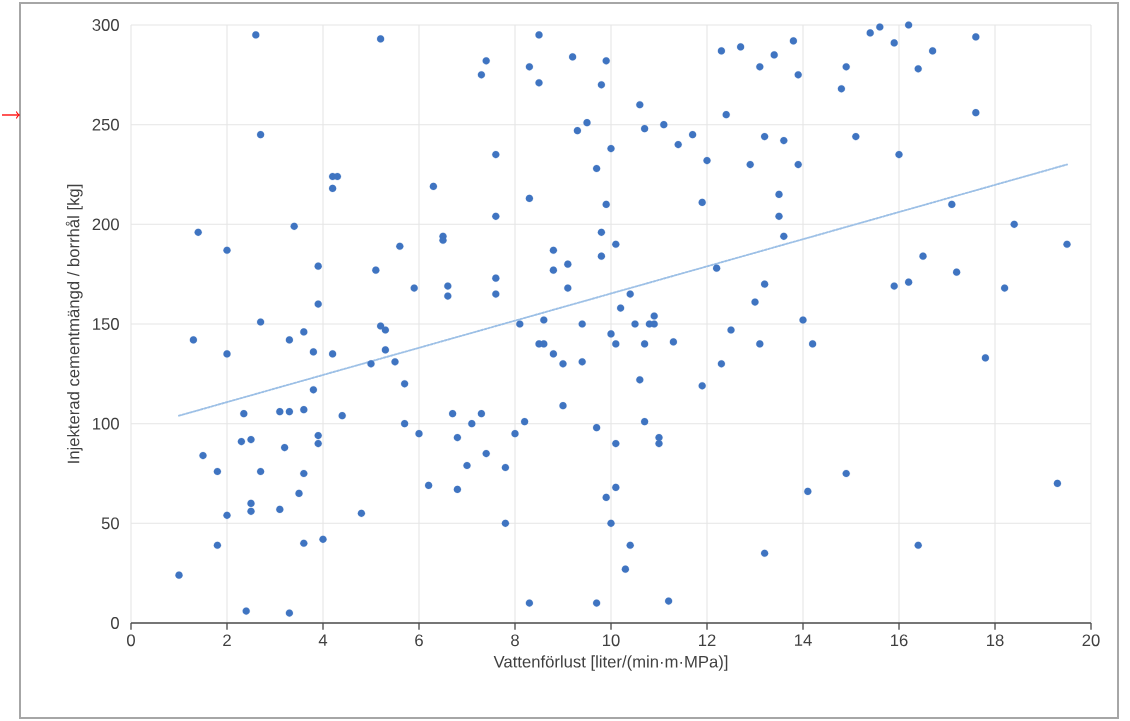 The width and height of the screenshot is (1130, 721). What do you see at coordinates (803, 640) in the screenshot?
I see `x-tick-label: 14` at bounding box center [803, 640].